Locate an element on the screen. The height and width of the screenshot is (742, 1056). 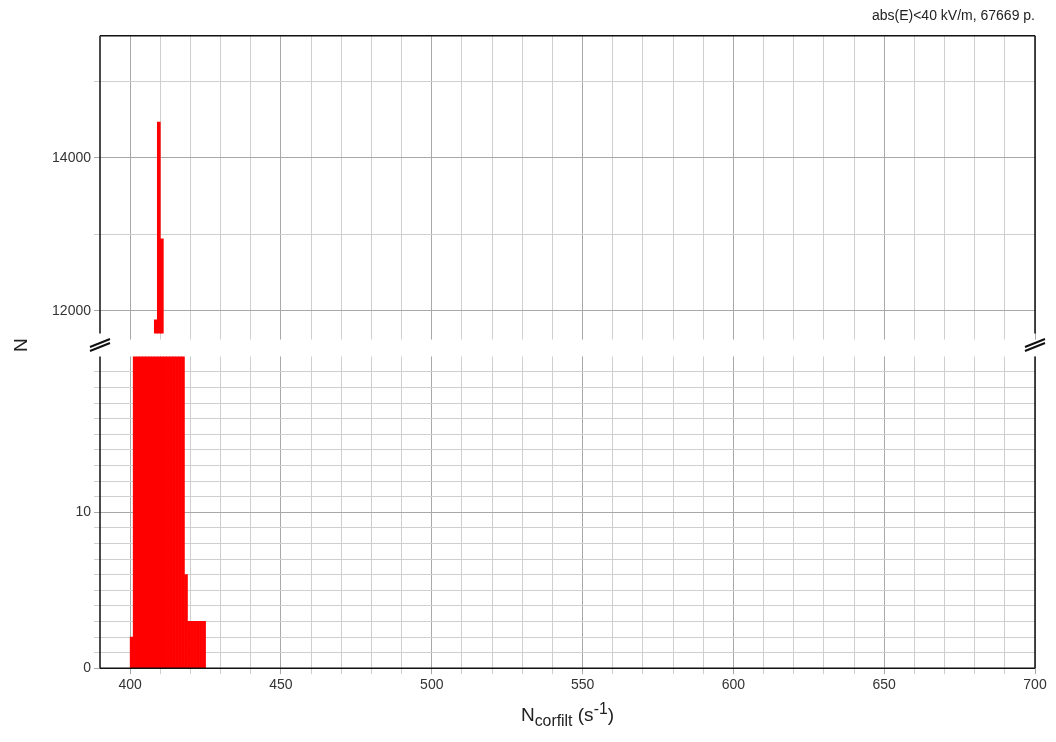
y-tick-label: 14000 is located at coordinates (72, 156).